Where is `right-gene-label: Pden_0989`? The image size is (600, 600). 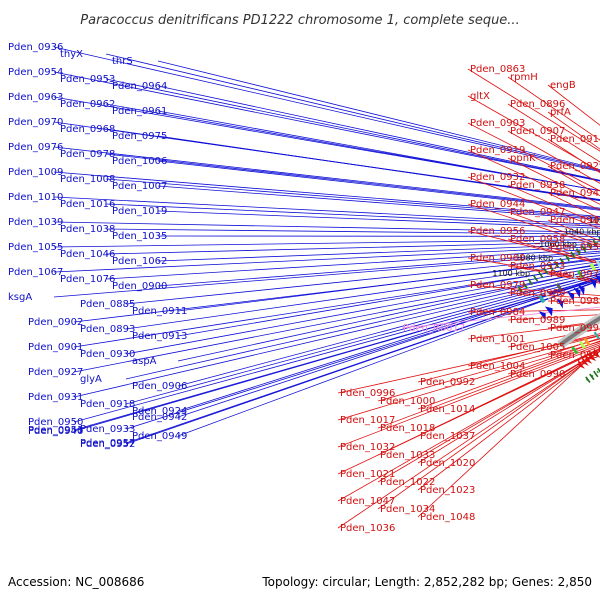 right-gene-label: Pden_0989 is located at coordinates (537, 320).